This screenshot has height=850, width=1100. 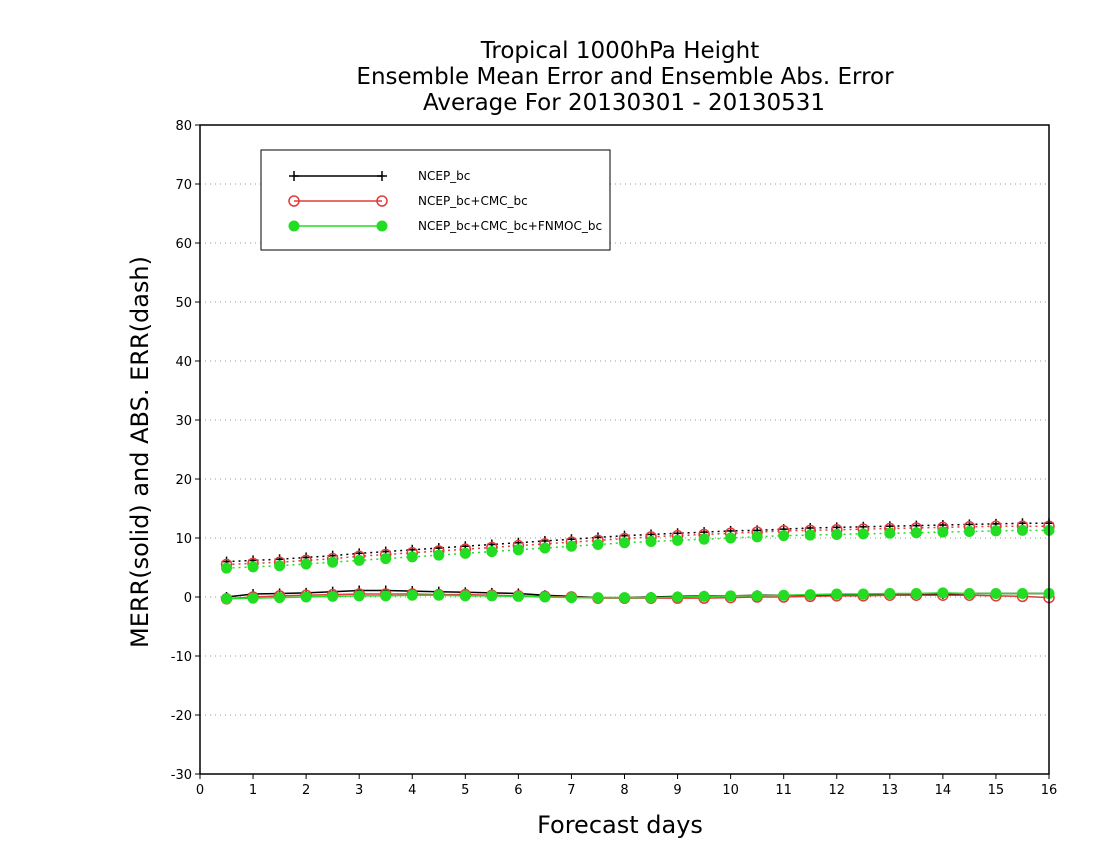 I want to click on x-tick-label: 7, so click(x=571, y=790).